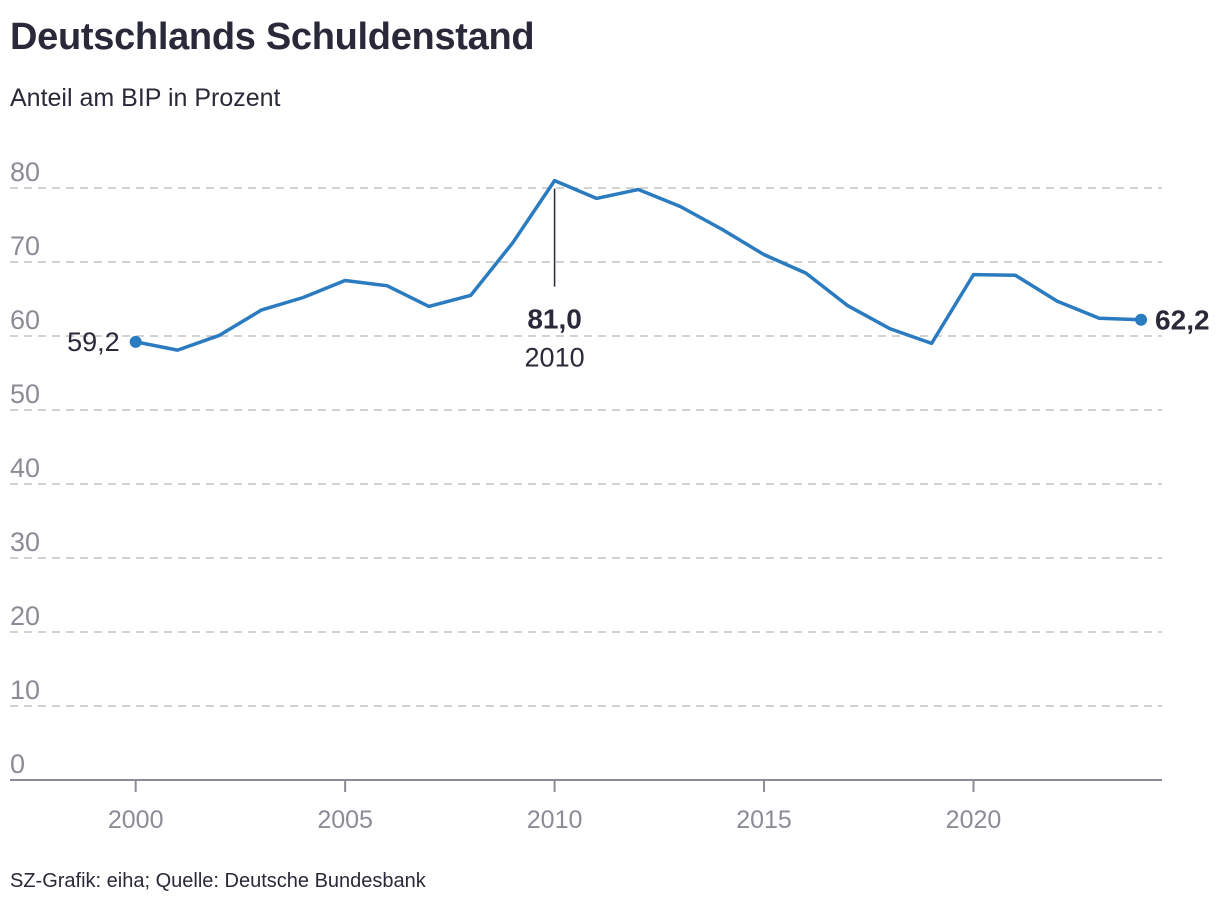 The image size is (1220, 910). I want to click on y-tick-label-60: 60, so click(25, 320).